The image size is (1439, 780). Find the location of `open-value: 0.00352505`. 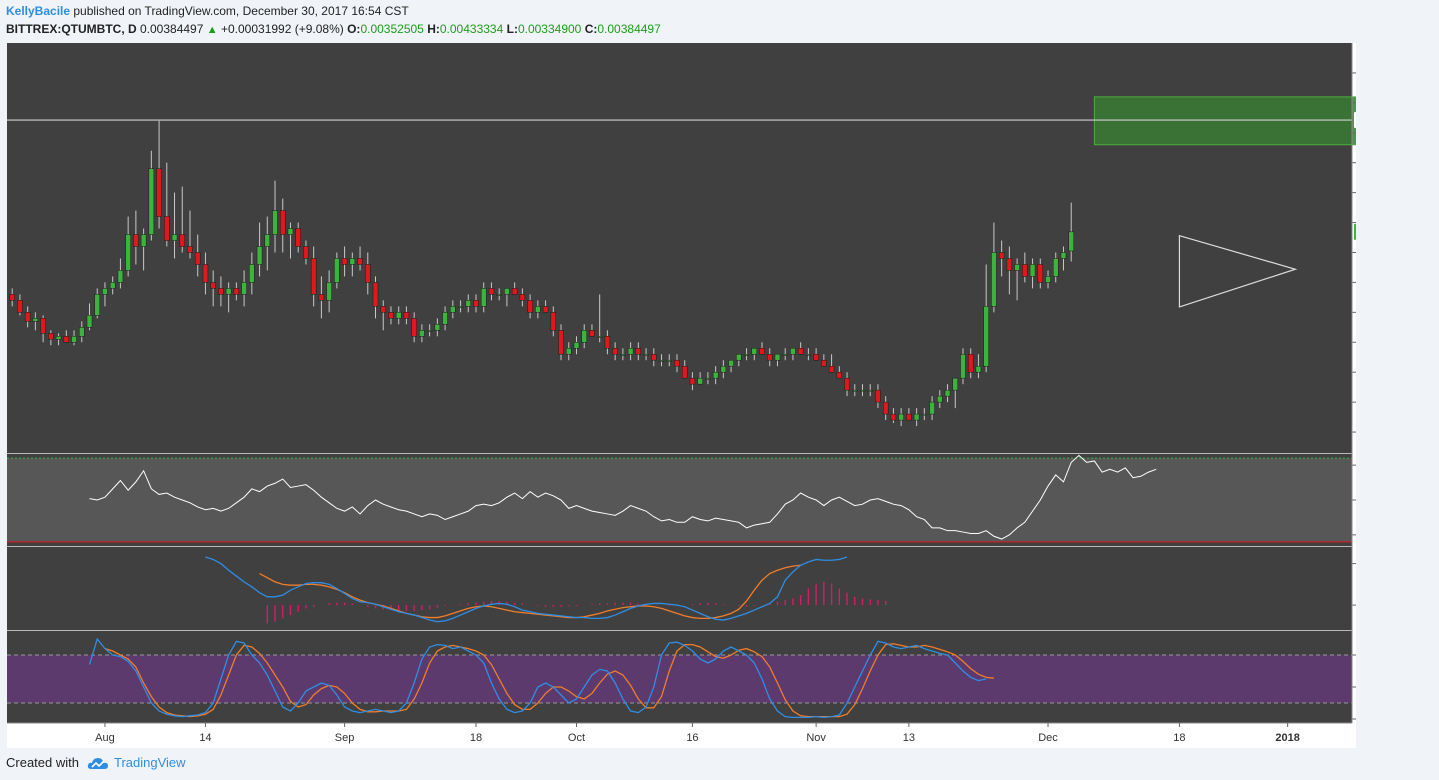

open-value: 0.00352505 is located at coordinates (392, 29).